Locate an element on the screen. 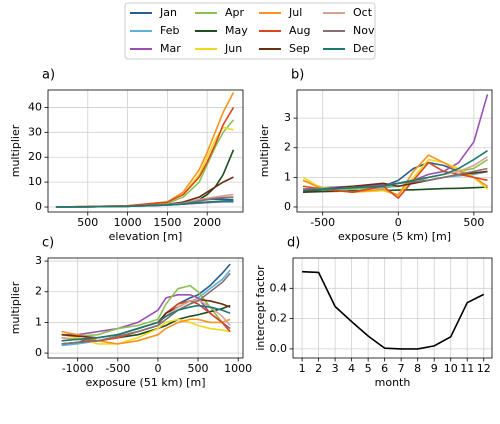 The image size is (500, 424). x-tick-label: 7 is located at coordinates (401, 368).